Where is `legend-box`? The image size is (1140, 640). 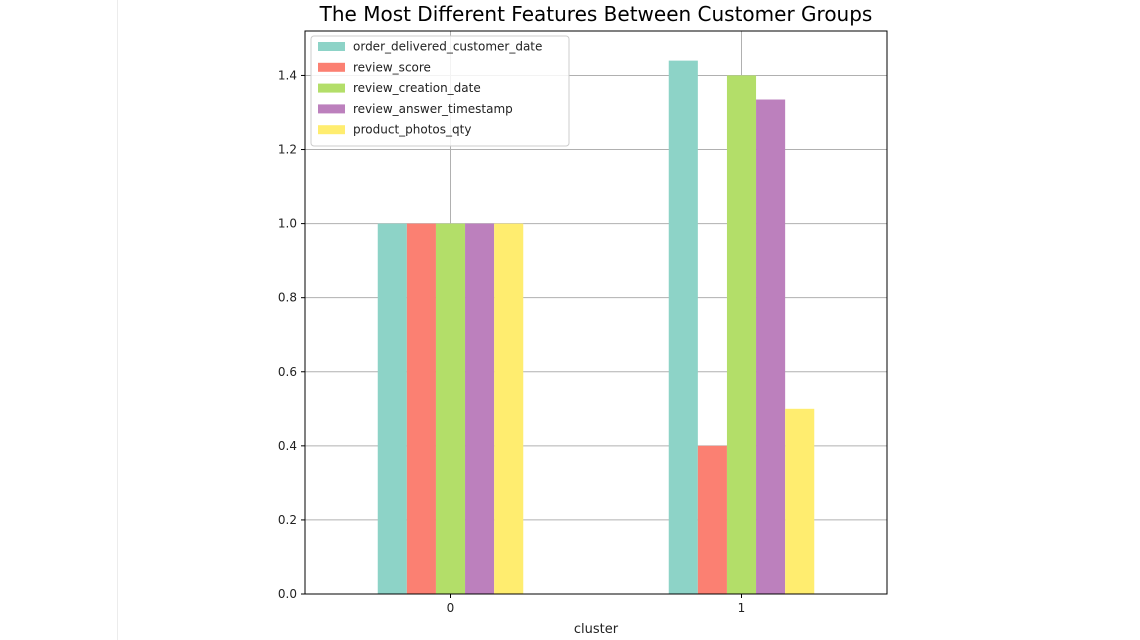 legend-box is located at coordinates (440, 91).